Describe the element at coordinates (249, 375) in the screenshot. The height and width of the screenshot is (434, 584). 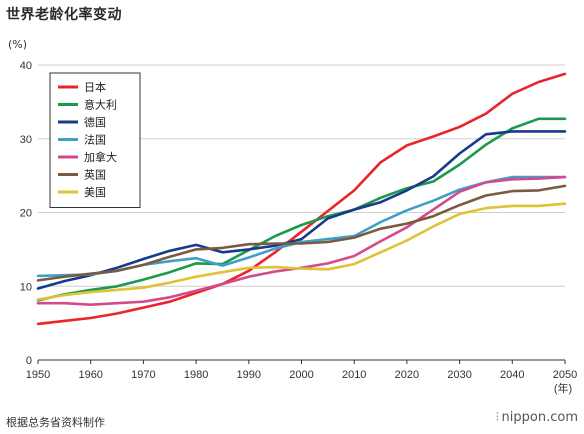
I see `x-tick-label: 1990` at that location.